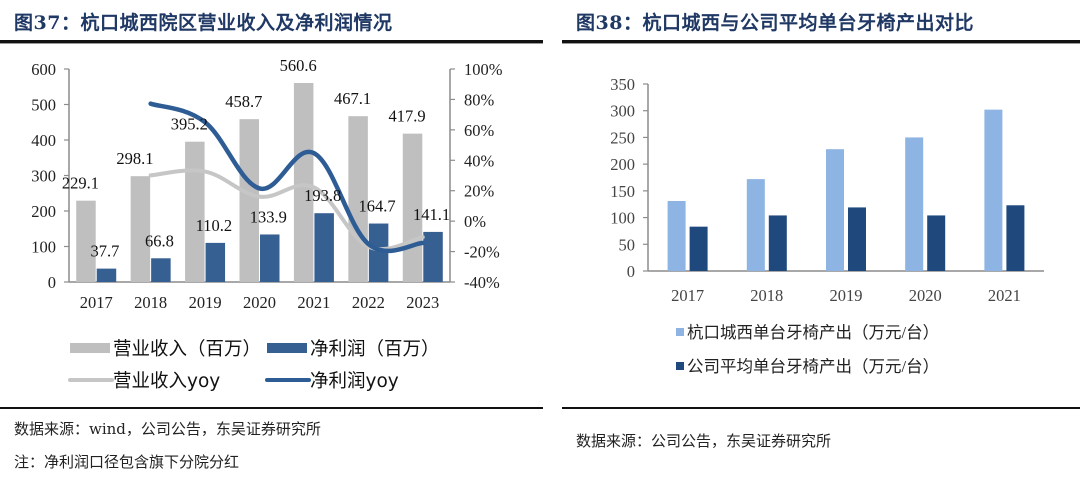 The height and width of the screenshot is (483, 1080). Describe the element at coordinates (203, 23) in the screenshot. I see `figure-37-title: 图37：杭口城西院区营业收入及净利润情况` at that location.